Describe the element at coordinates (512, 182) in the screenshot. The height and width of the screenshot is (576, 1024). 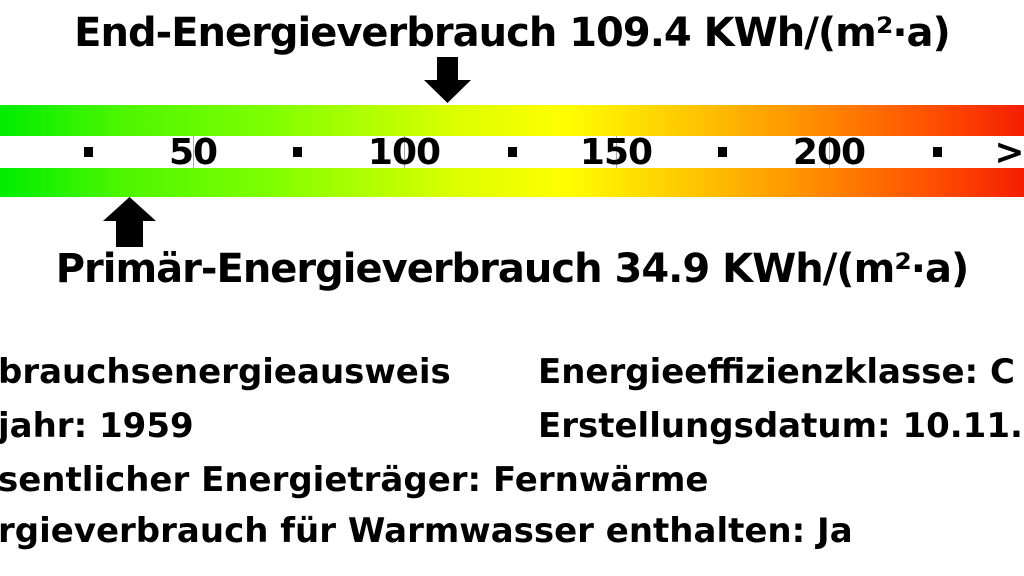
I see `scale-gradient-bottom-strip` at that location.